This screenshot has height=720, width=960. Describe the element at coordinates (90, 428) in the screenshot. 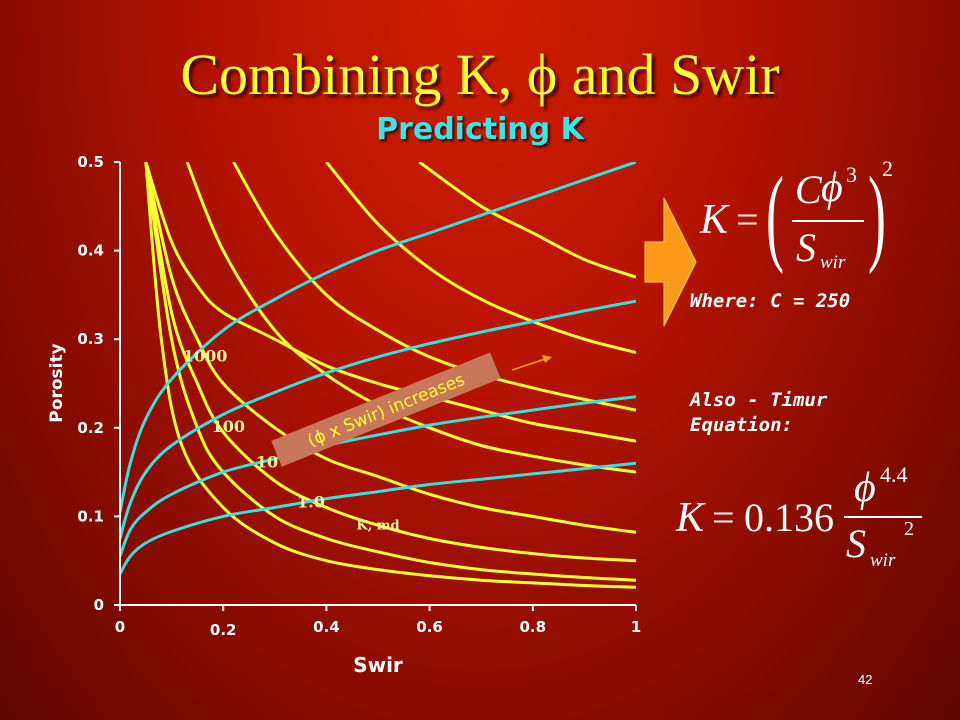

I see `y-tick-label: 0.2` at that location.